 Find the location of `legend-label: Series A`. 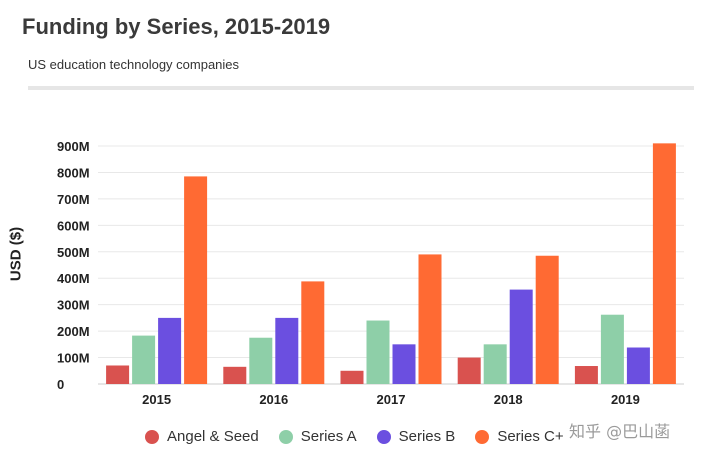

legend-label: Series A is located at coordinates (328, 436).